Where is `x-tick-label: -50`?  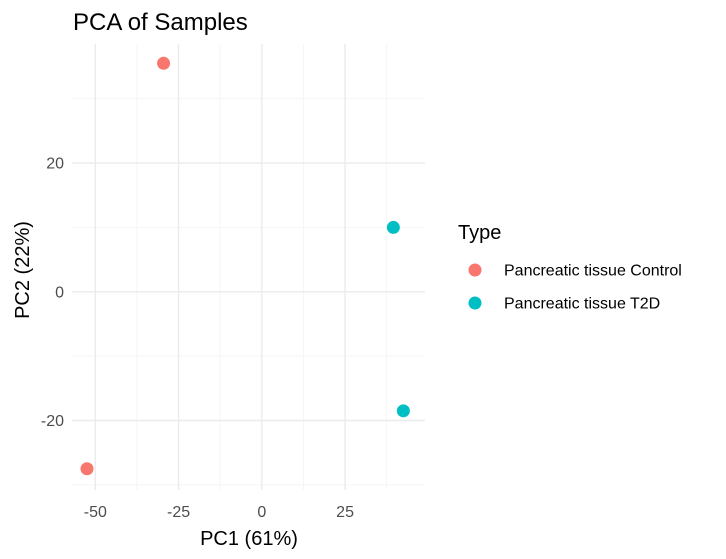
x-tick-label: -50 is located at coordinates (95, 512).